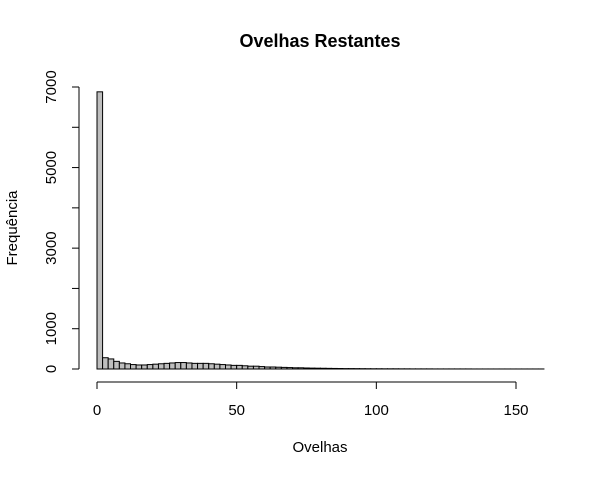  I want to click on y-tick-label: 5000, so click(51, 167).